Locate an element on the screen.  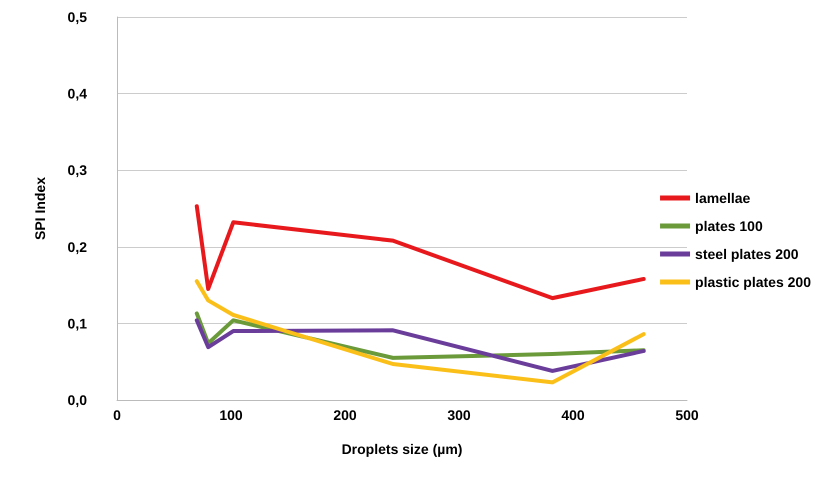
legend-label: lamellae is located at coordinates (723, 198).